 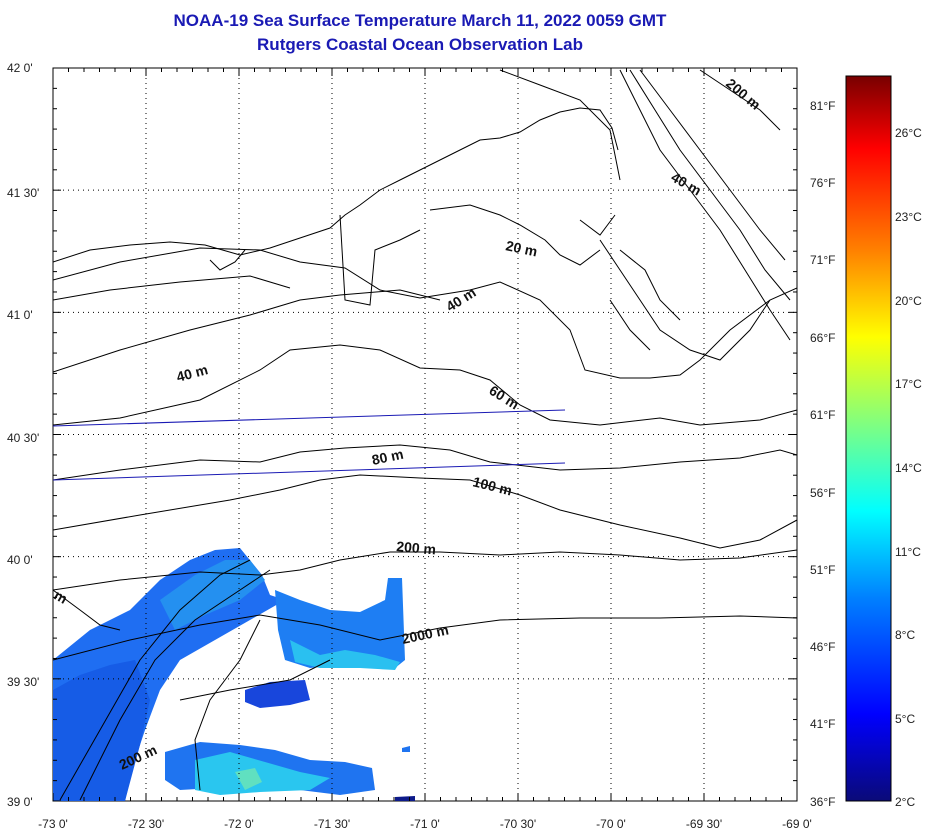 What do you see at coordinates (420, 44) in the screenshot?
I see `map-subtitle: Rutgers Coastal Ocean Observation Lab` at bounding box center [420, 44].